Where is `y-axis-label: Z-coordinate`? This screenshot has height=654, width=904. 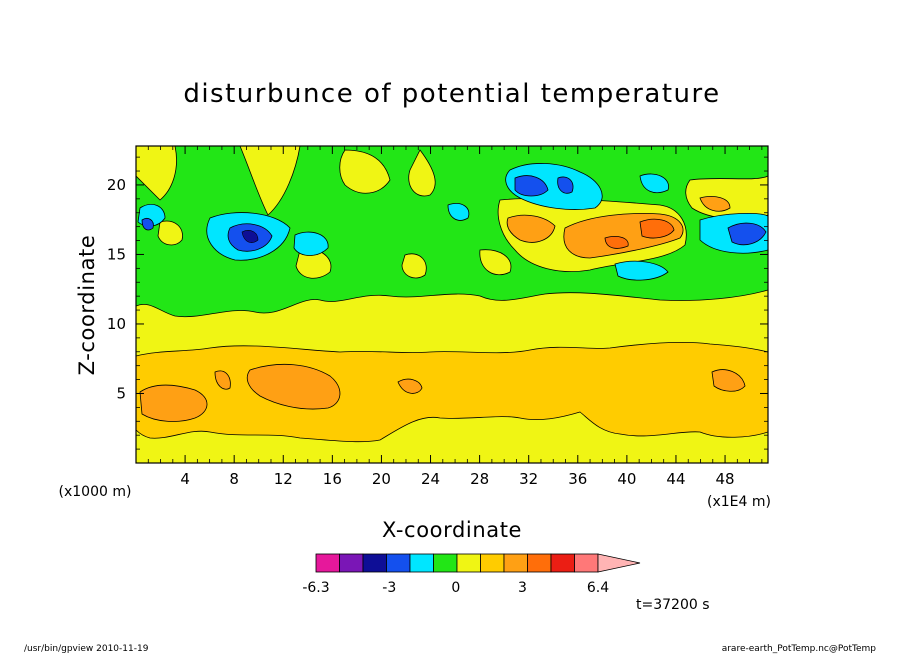 y-axis-label: Z-coordinate is located at coordinates (87, 305).